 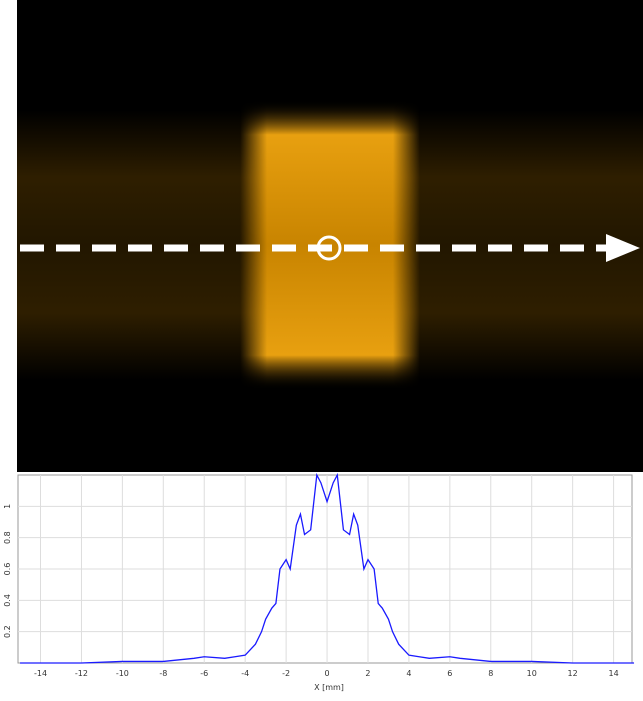 I want to click on x-tick-label: 2, so click(x=367, y=673).